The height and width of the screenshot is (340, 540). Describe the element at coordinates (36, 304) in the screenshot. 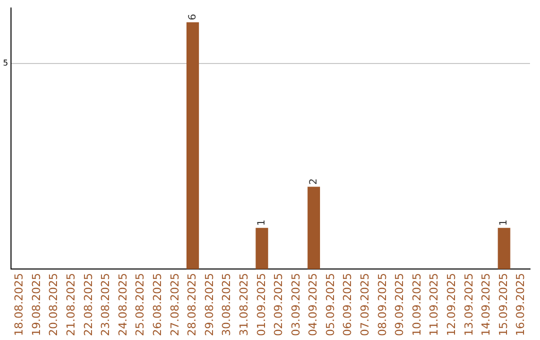

I see `x-tick-label: 19.08.2025` at that location.